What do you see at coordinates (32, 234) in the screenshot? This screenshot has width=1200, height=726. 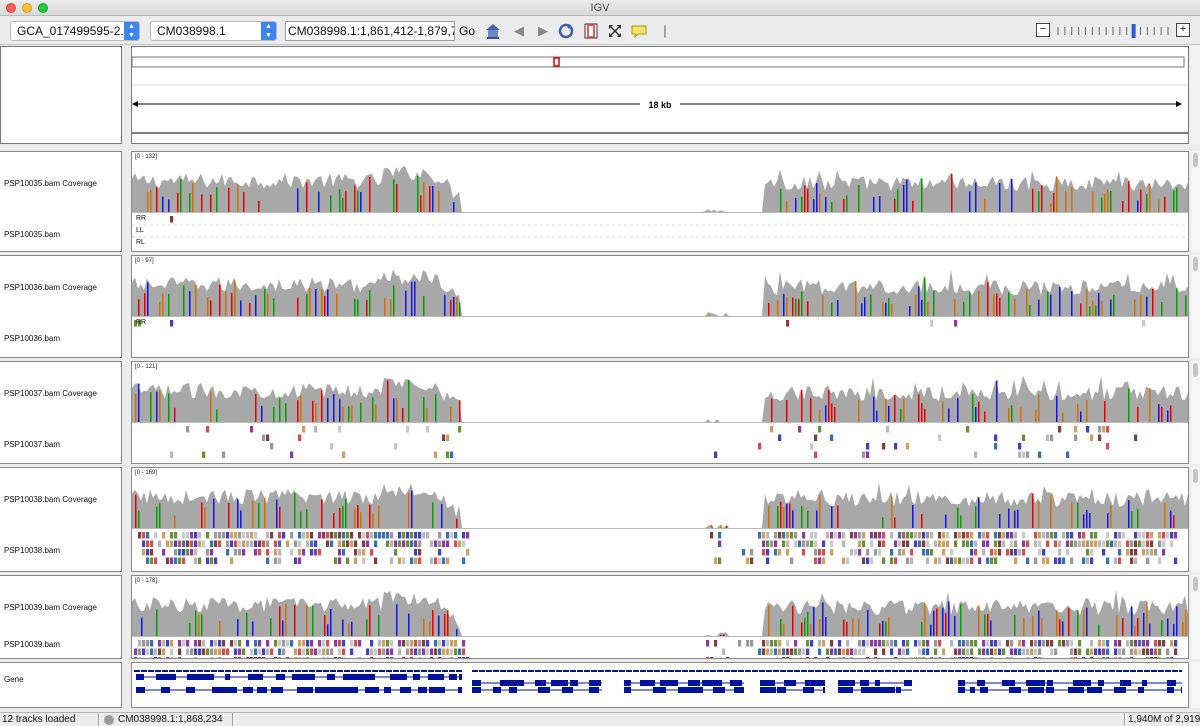 I see `alignment-track-label: PSP10035.bam` at bounding box center [32, 234].